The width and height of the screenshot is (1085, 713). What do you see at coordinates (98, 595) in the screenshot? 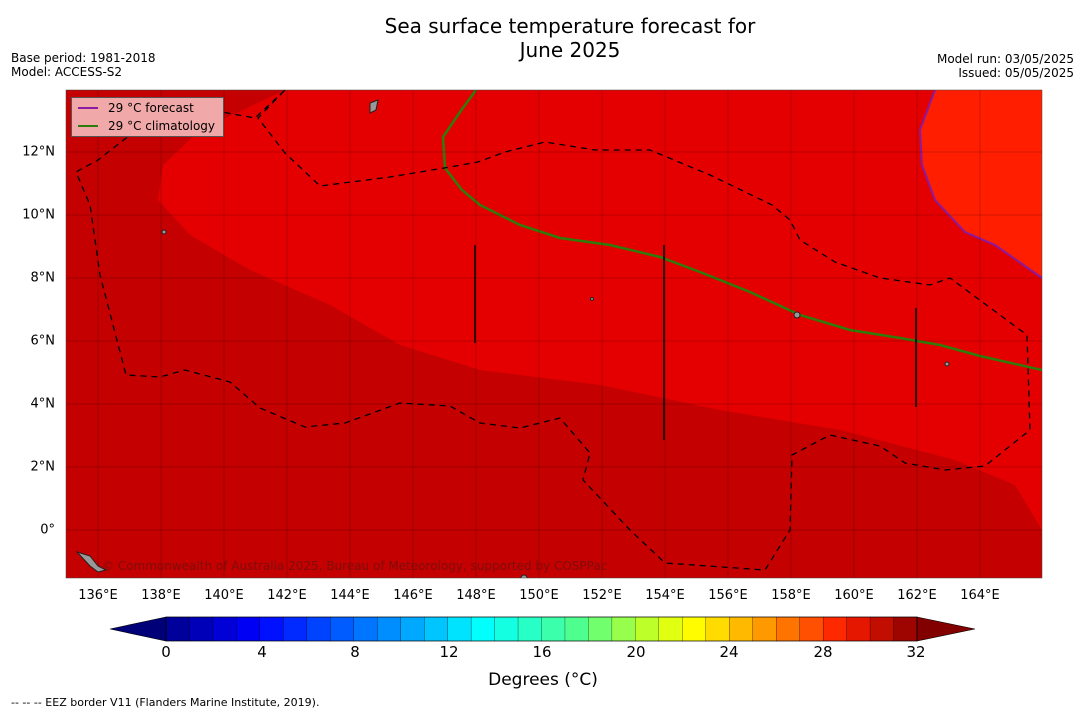
I see `lon-label: 136°E` at bounding box center [98, 595].